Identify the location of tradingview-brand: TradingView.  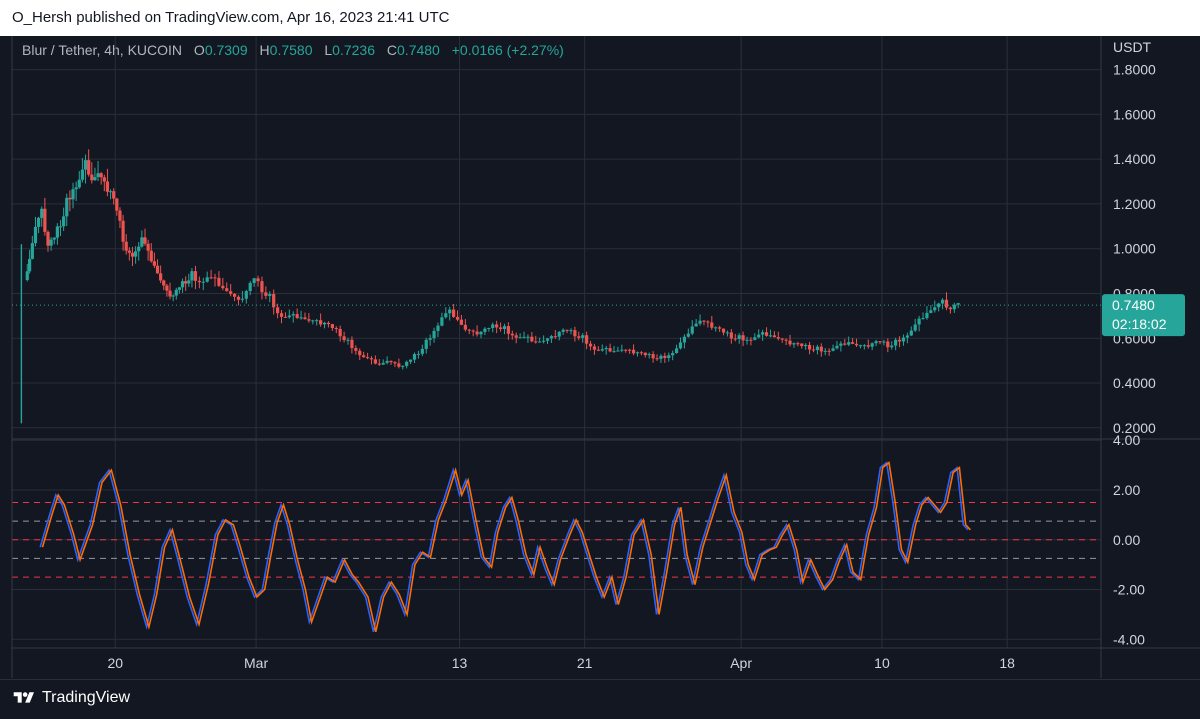
(71, 698).